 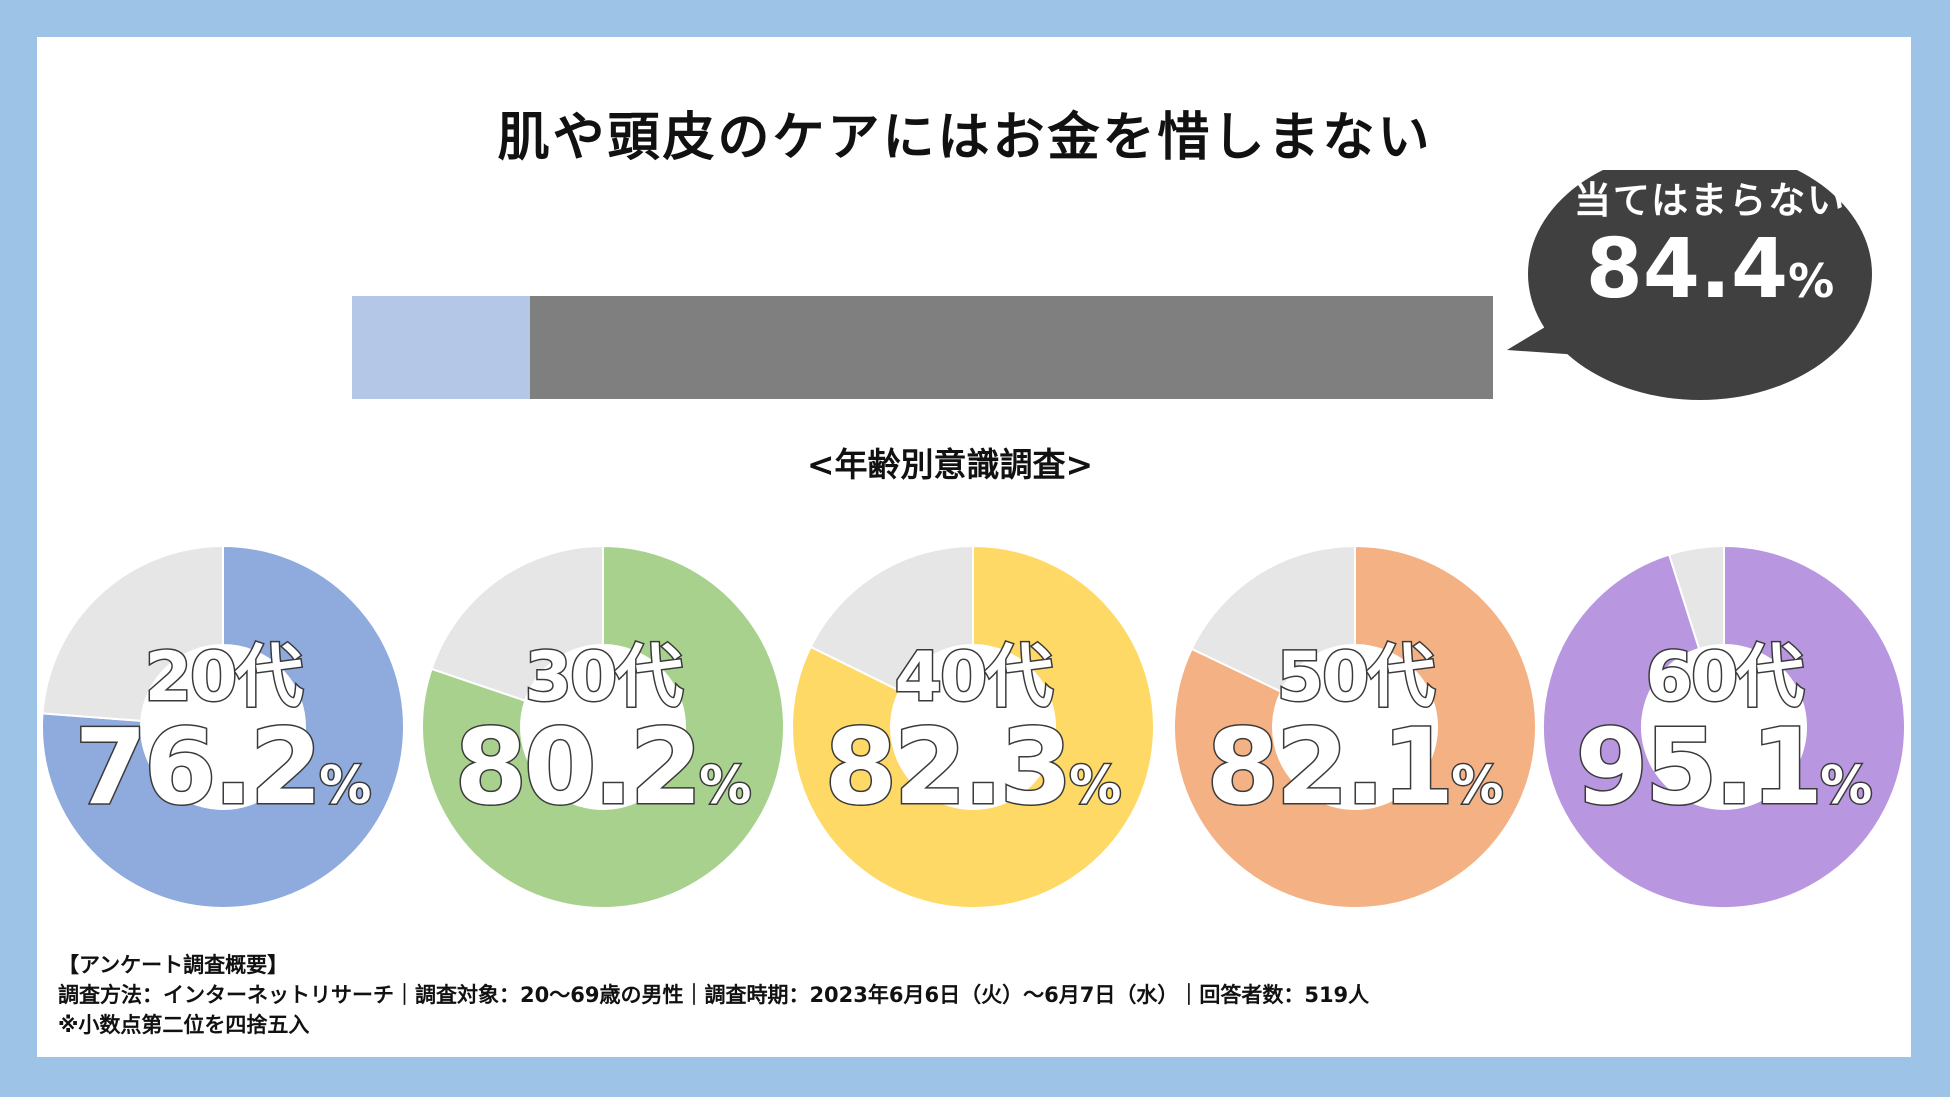 What do you see at coordinates (1725, 678) in the screenshot?
I see `donut-age-label: 60代` at bounding box center [1725, 678].